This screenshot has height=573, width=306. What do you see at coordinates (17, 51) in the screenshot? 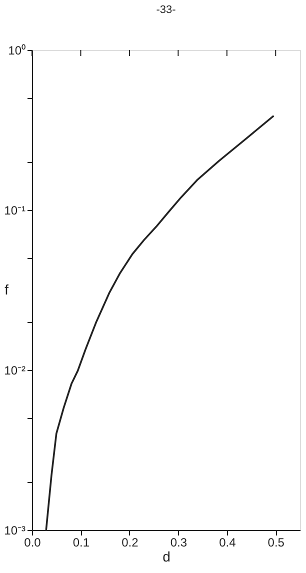
I see `y-tick-label: 10⁰` at bounding box center [17, 51].